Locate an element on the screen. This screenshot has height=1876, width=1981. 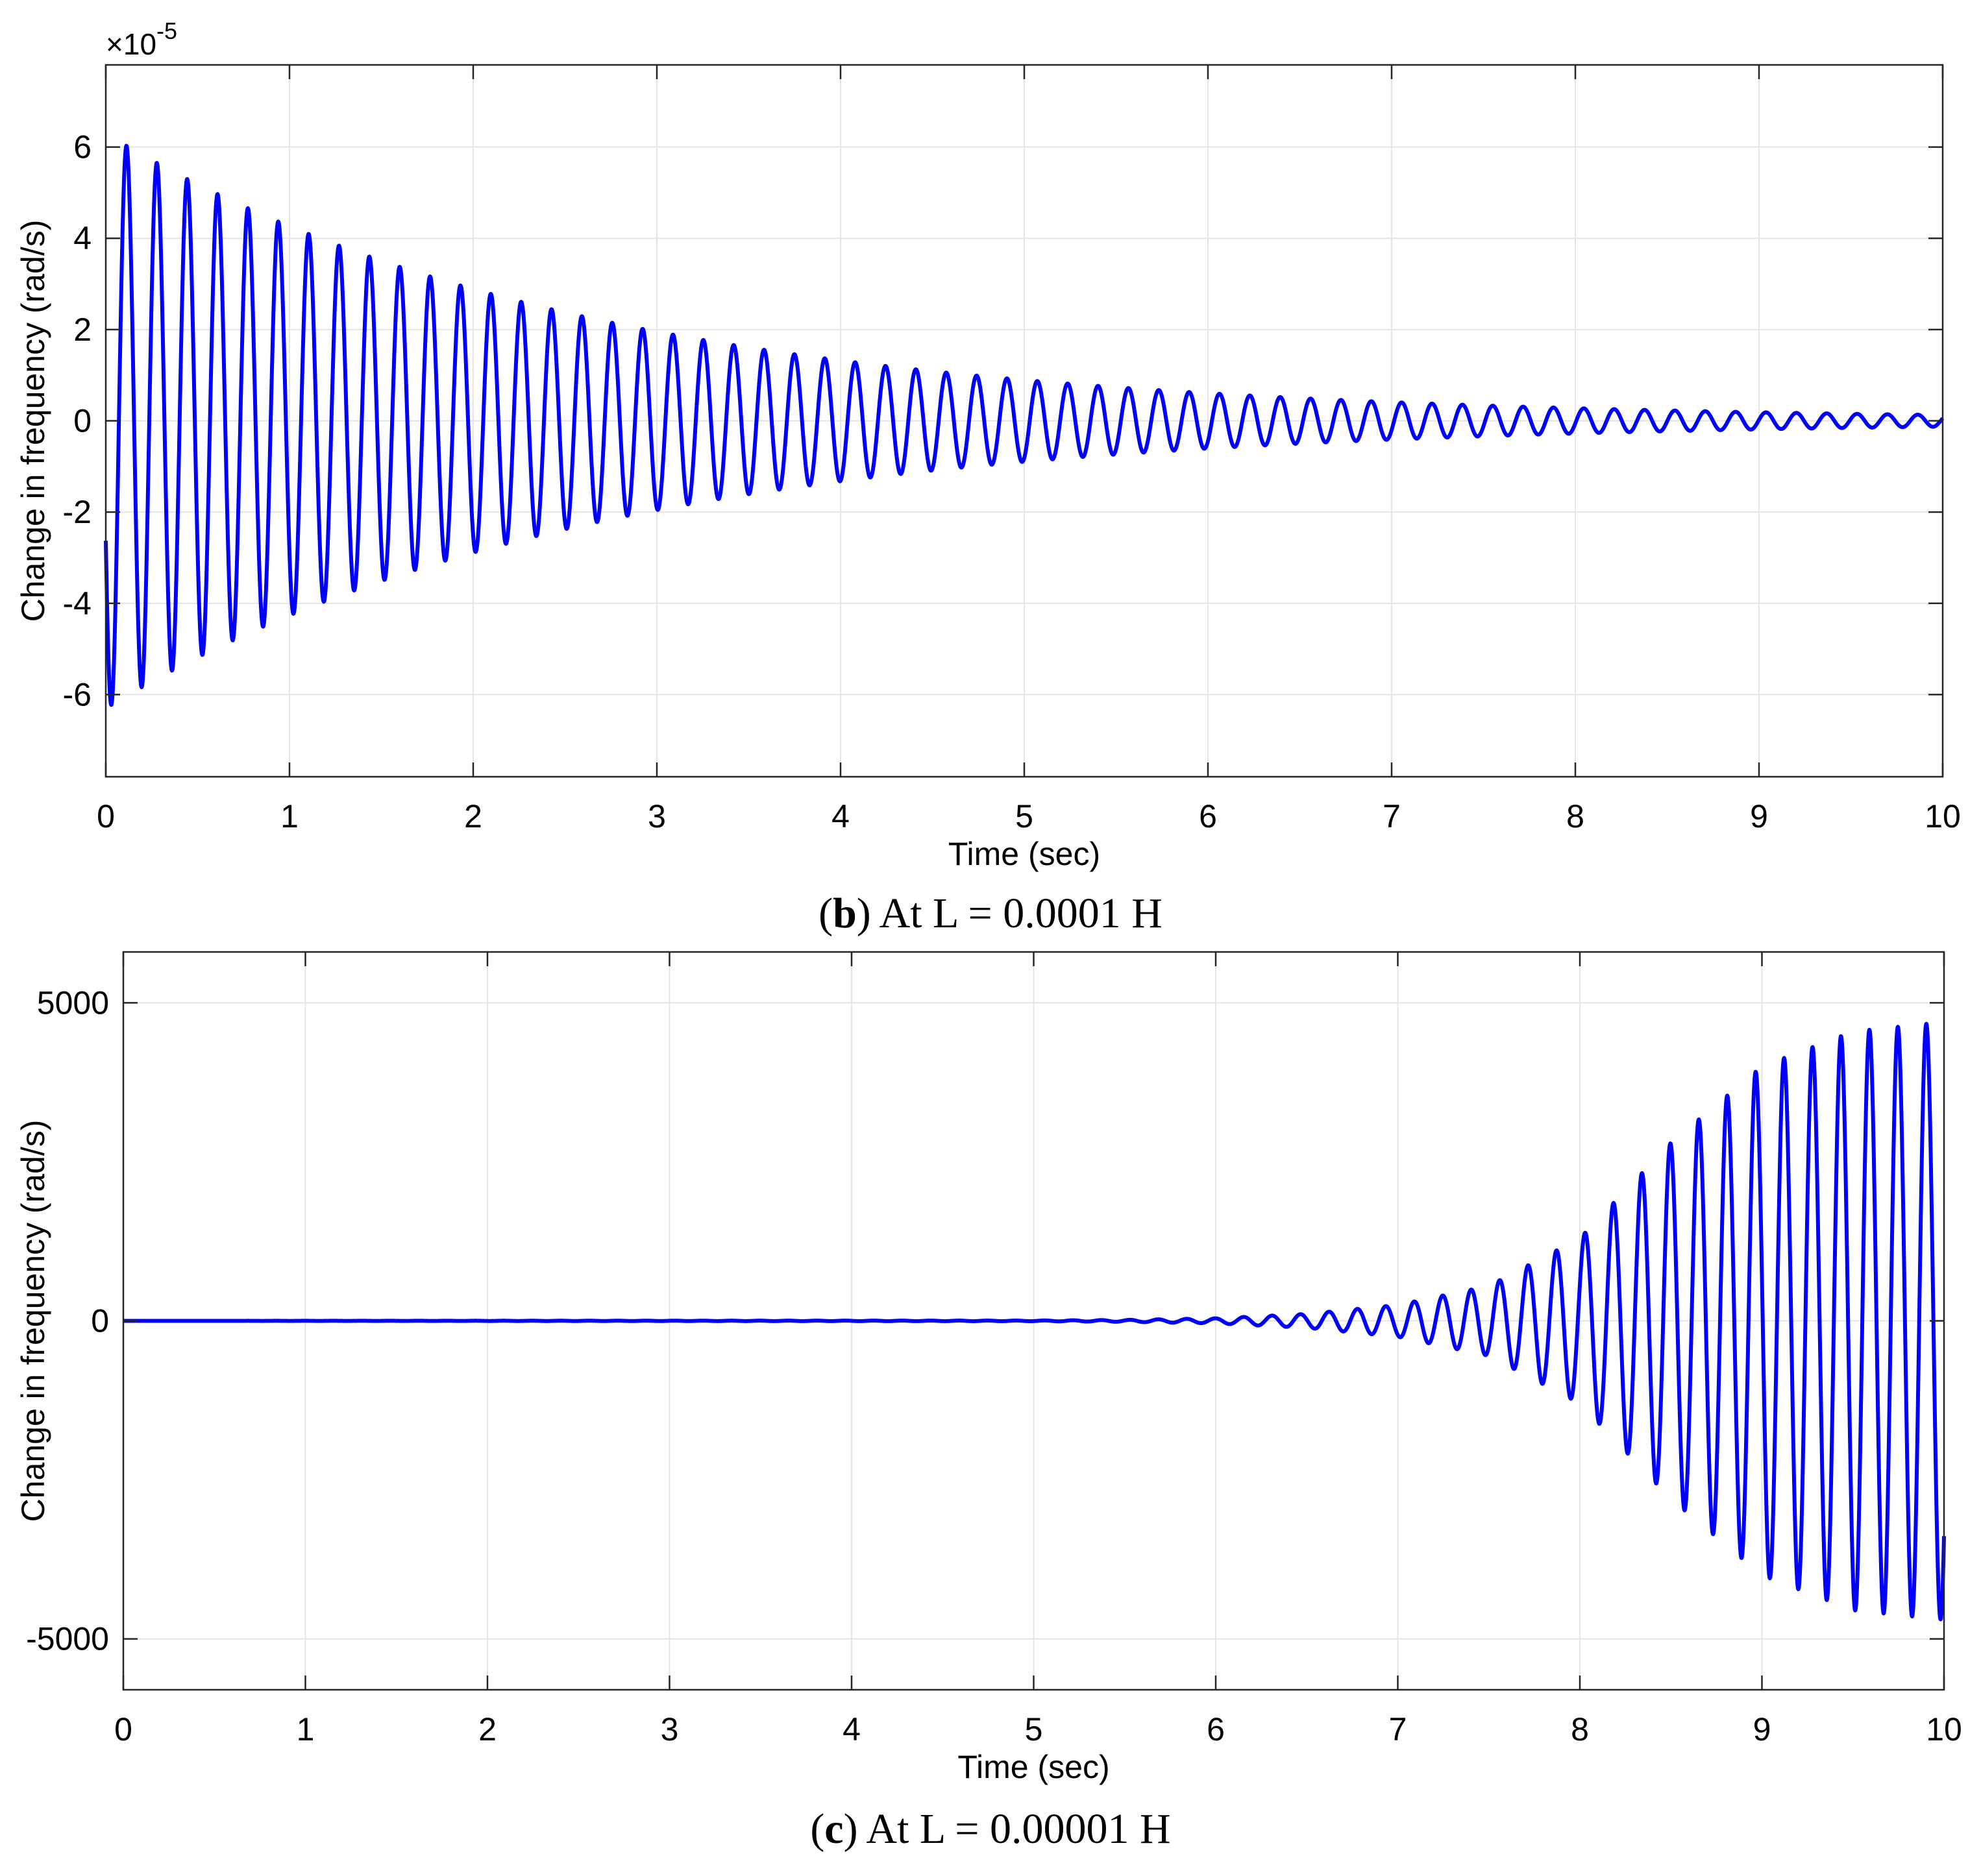
y-tick-label: -6 is located at coordinates (78, 694).